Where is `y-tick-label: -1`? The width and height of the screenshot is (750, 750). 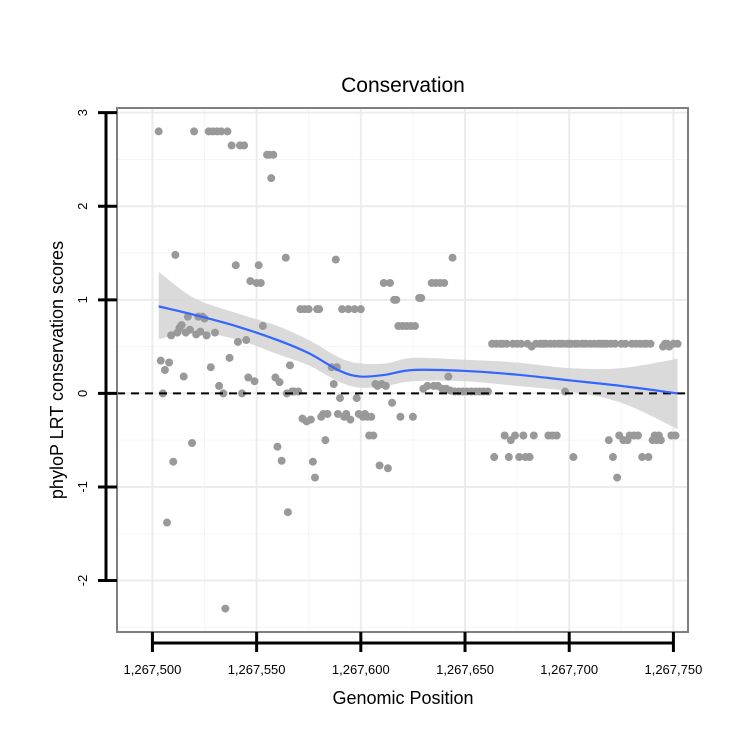
y-tick-label: -1 is located at coordinates (82, 487).